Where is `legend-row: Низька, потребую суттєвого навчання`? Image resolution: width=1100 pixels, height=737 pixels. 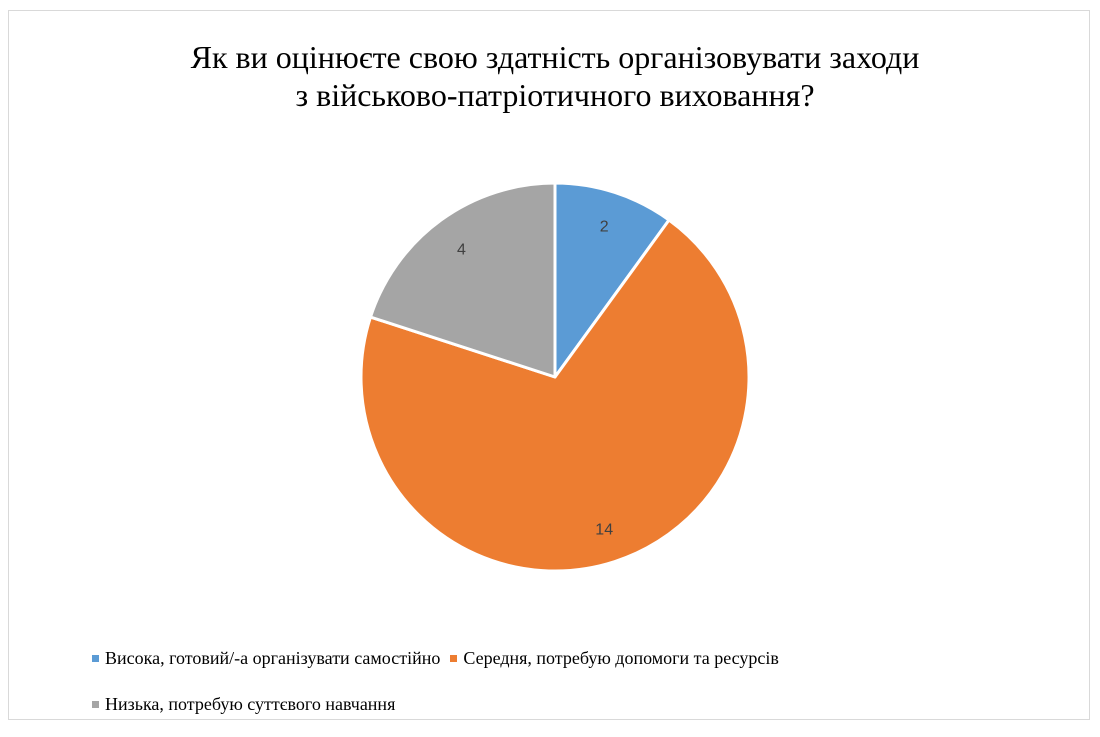 legend-row: Низька, потребую суттєвого навчання is located at coordinates (572, 704).